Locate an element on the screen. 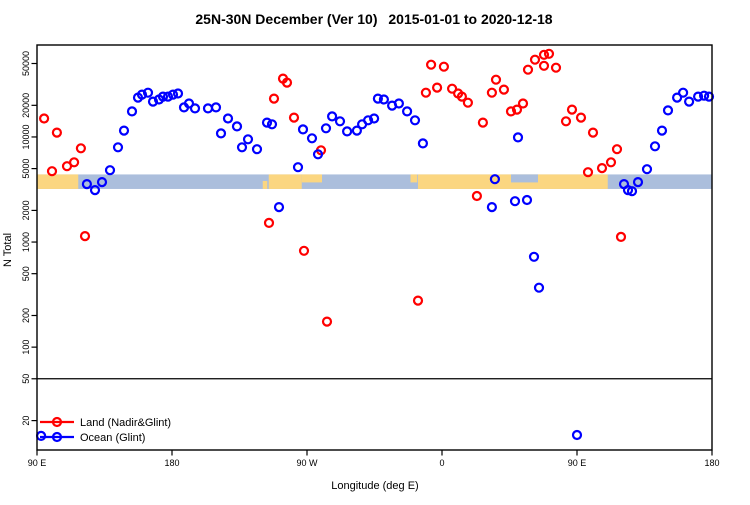 The image size is (750, 505). legend-item-land: Land (Nadir&Glint) is located at coordinates (105, 422).